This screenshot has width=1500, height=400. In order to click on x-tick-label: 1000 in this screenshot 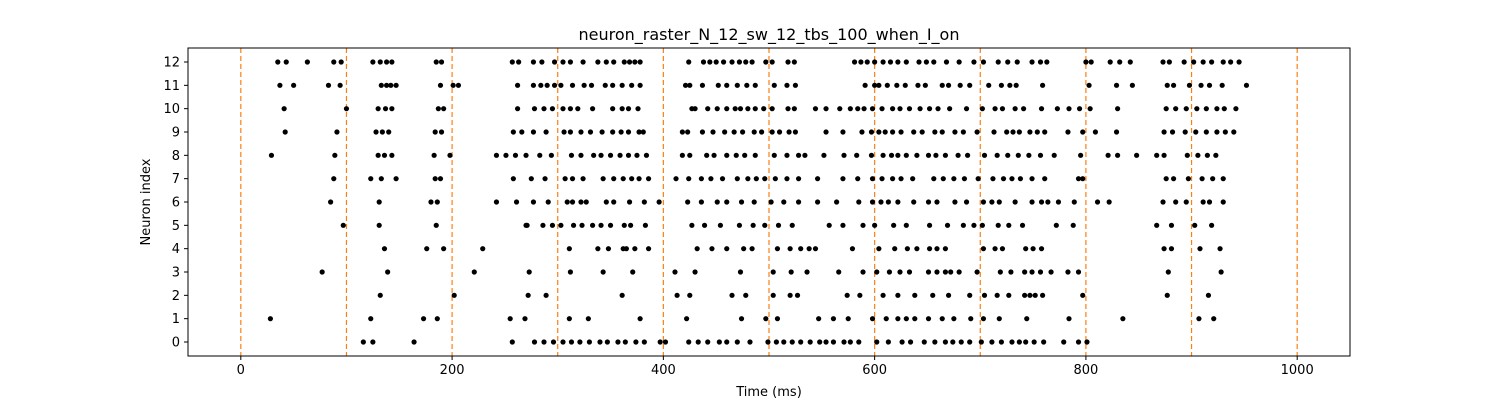, I will do `click(1297, 370)`.